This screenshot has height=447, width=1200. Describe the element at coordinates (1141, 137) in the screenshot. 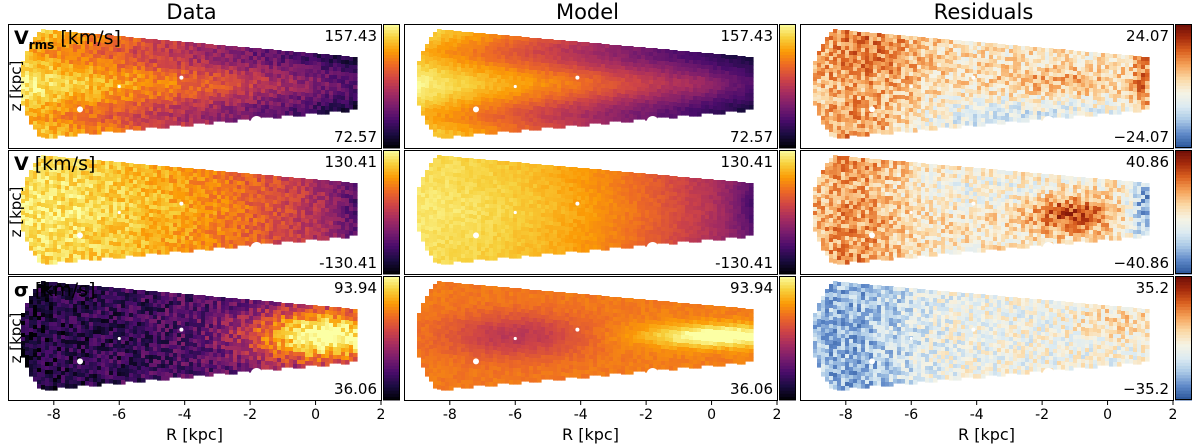

I see `colorbar-min-label: −24.07` at that location.